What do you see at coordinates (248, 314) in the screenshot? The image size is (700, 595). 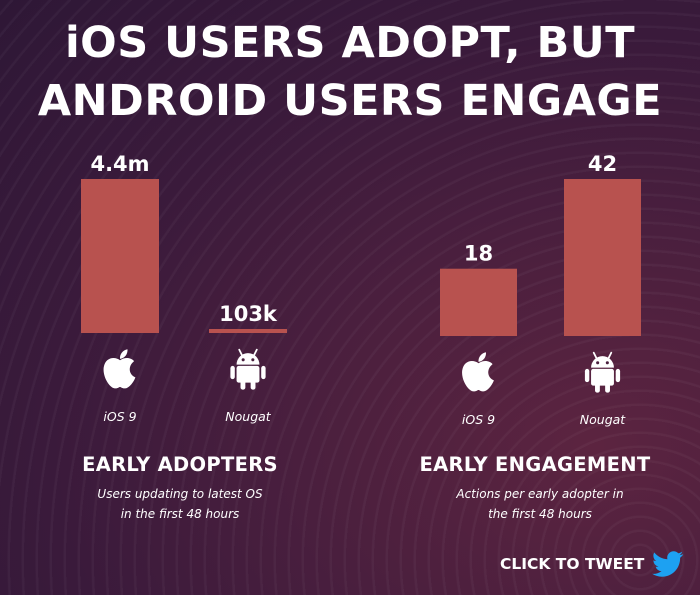 I see `early-adopters-value-label-nougat: 103k` at bounding box center [248, 314].